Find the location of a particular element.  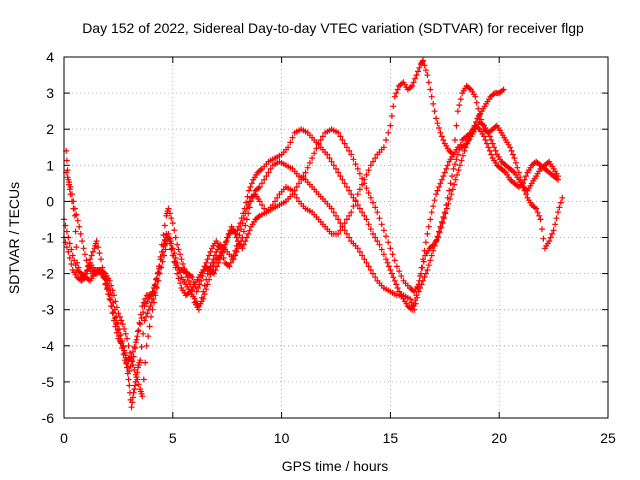

y-tick-label: -1 is located at coordinates (48, 238).